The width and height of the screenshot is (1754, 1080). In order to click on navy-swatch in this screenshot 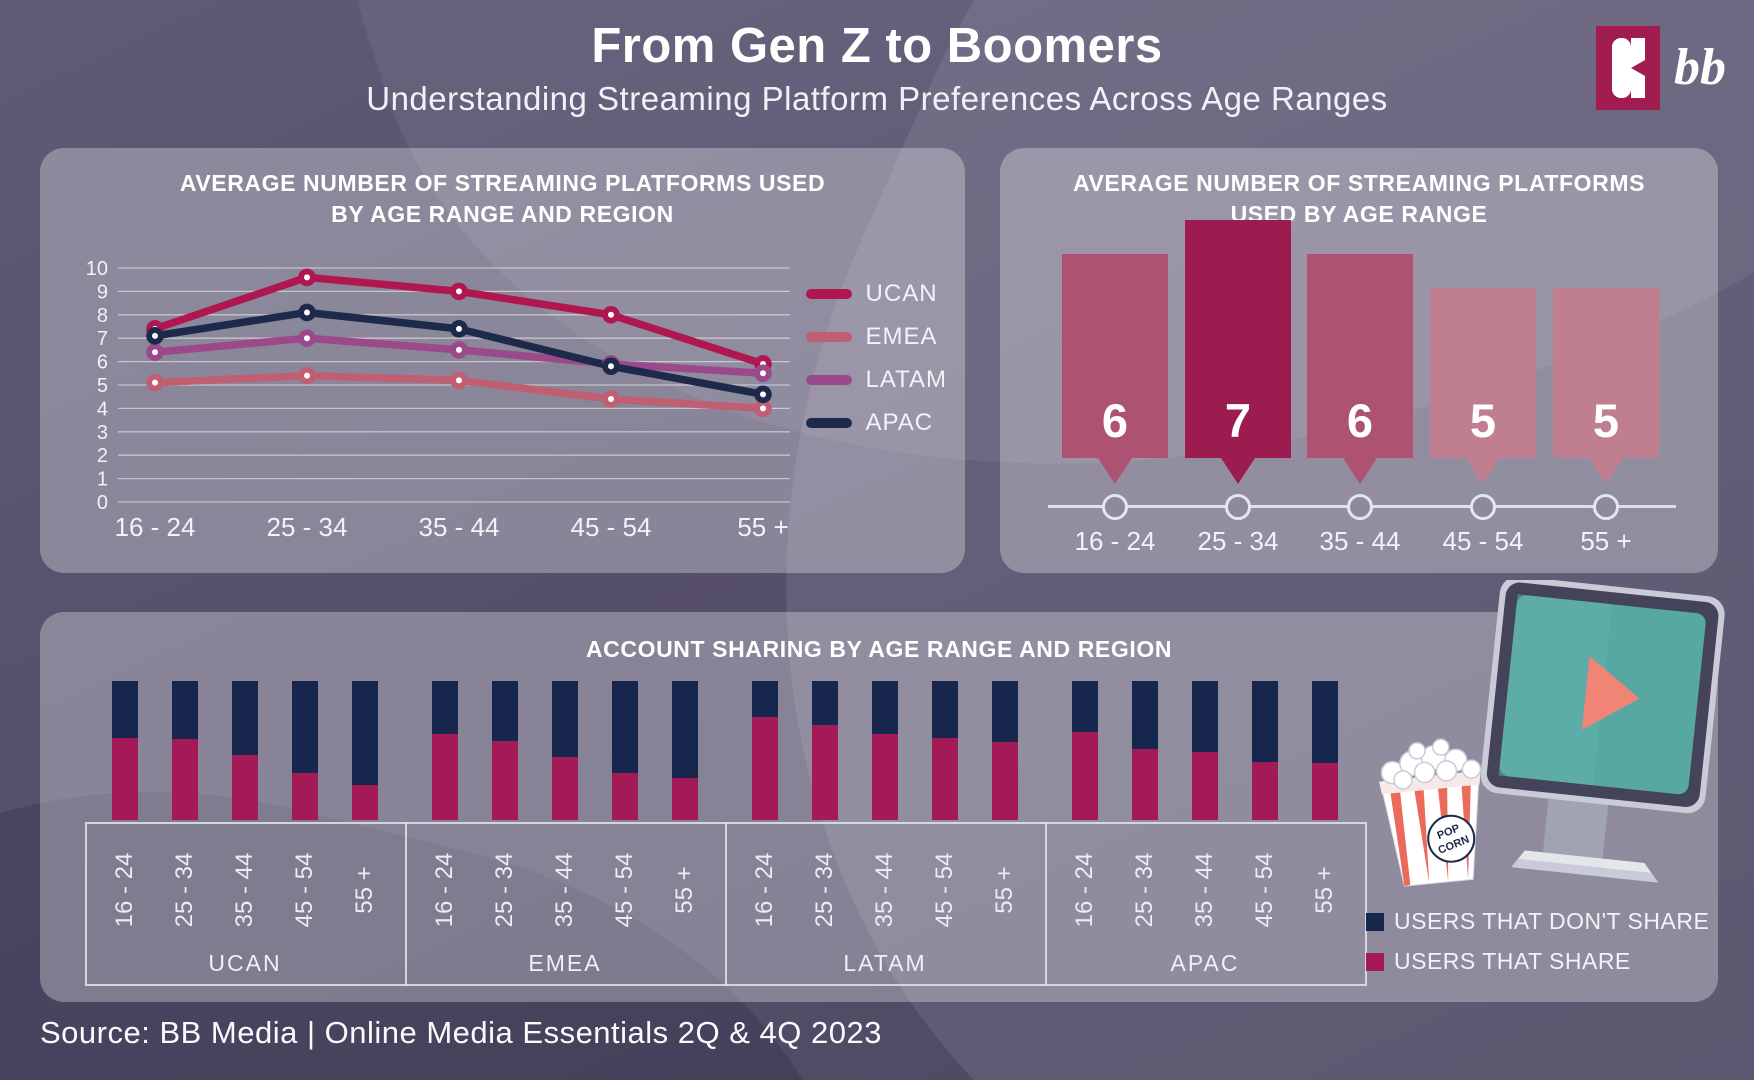, I will do `click(1375, 921)`.